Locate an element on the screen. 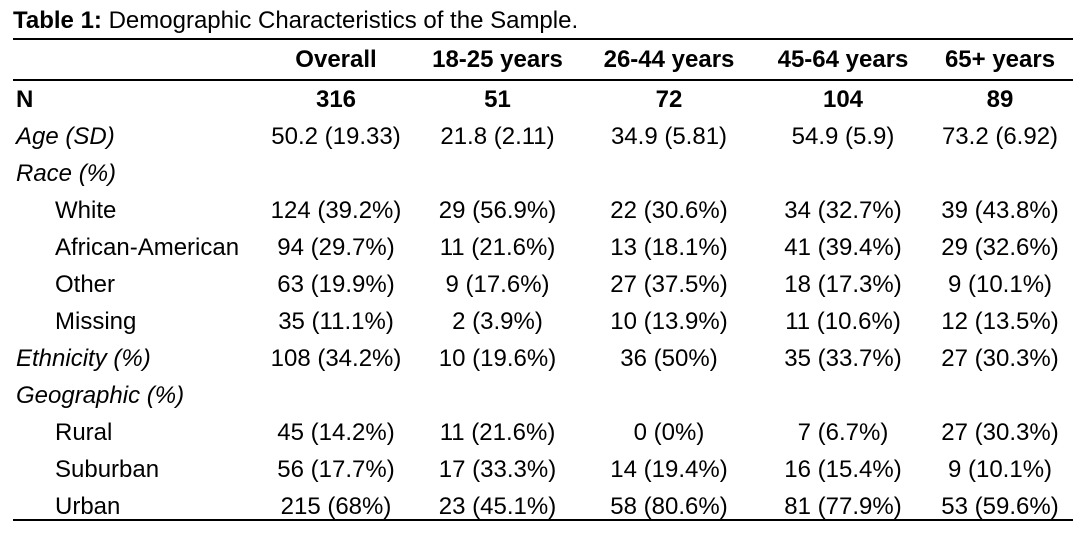 This screenshot has height=533, width=1080. table-cell: 39 (43.8%) is located at coordinates (1000, 210).